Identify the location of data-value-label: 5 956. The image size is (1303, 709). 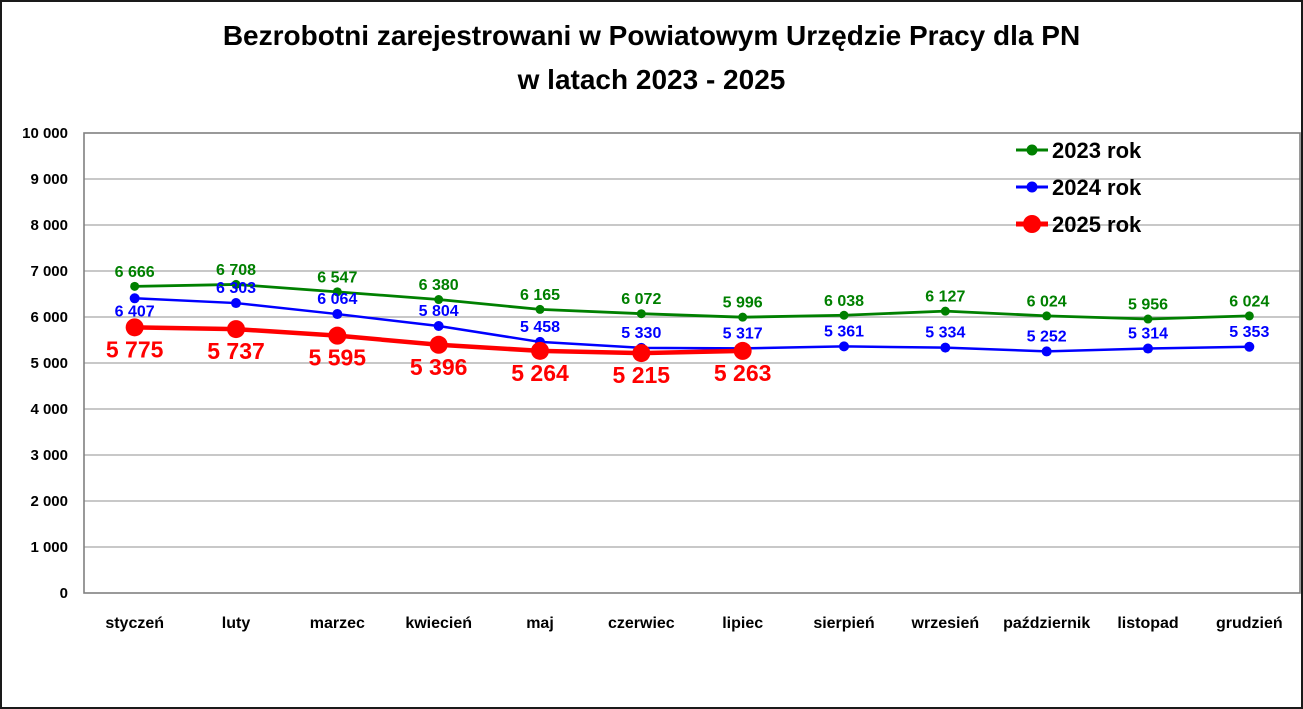
(1148, 305).